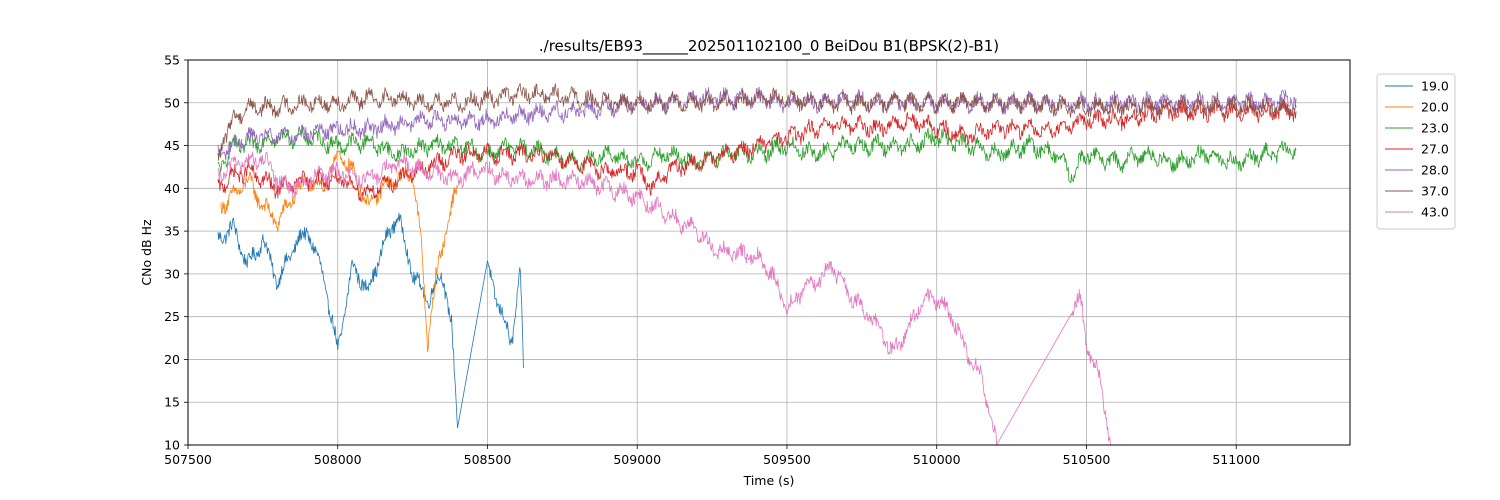 Image resolution: width=1500 pixels, height=500 pixels. I want to click on y-tick-label: 55, so click(172, 60).